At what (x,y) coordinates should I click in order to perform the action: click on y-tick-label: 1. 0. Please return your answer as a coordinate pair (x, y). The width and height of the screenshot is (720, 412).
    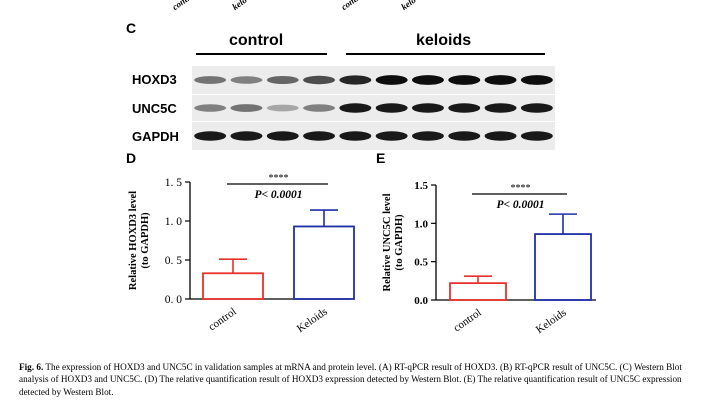
    Looking at the image, I should click on (174, 222).